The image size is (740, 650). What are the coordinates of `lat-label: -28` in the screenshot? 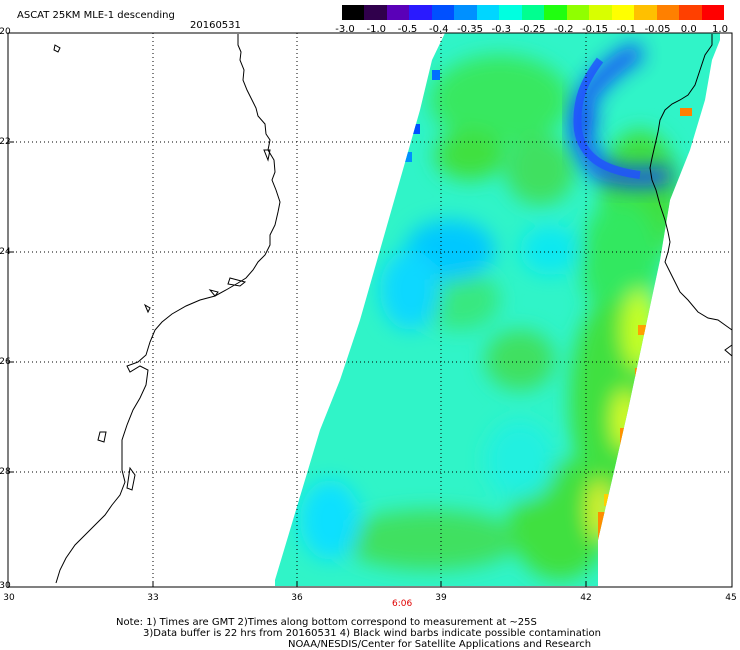 It's located at (5, 472).